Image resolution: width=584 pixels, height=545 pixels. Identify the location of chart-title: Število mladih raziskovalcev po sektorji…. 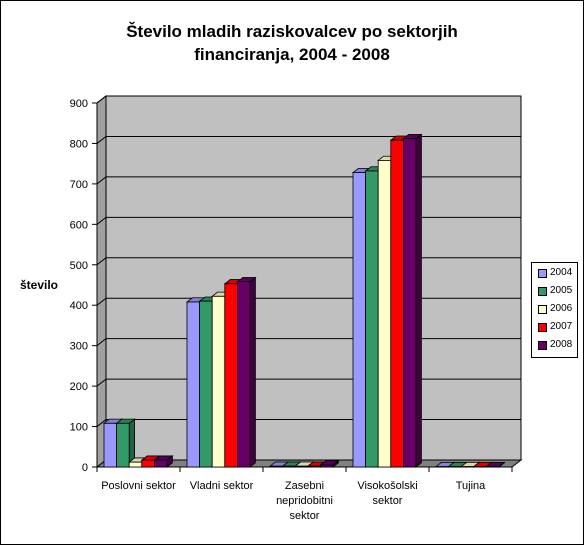
(292, 43).